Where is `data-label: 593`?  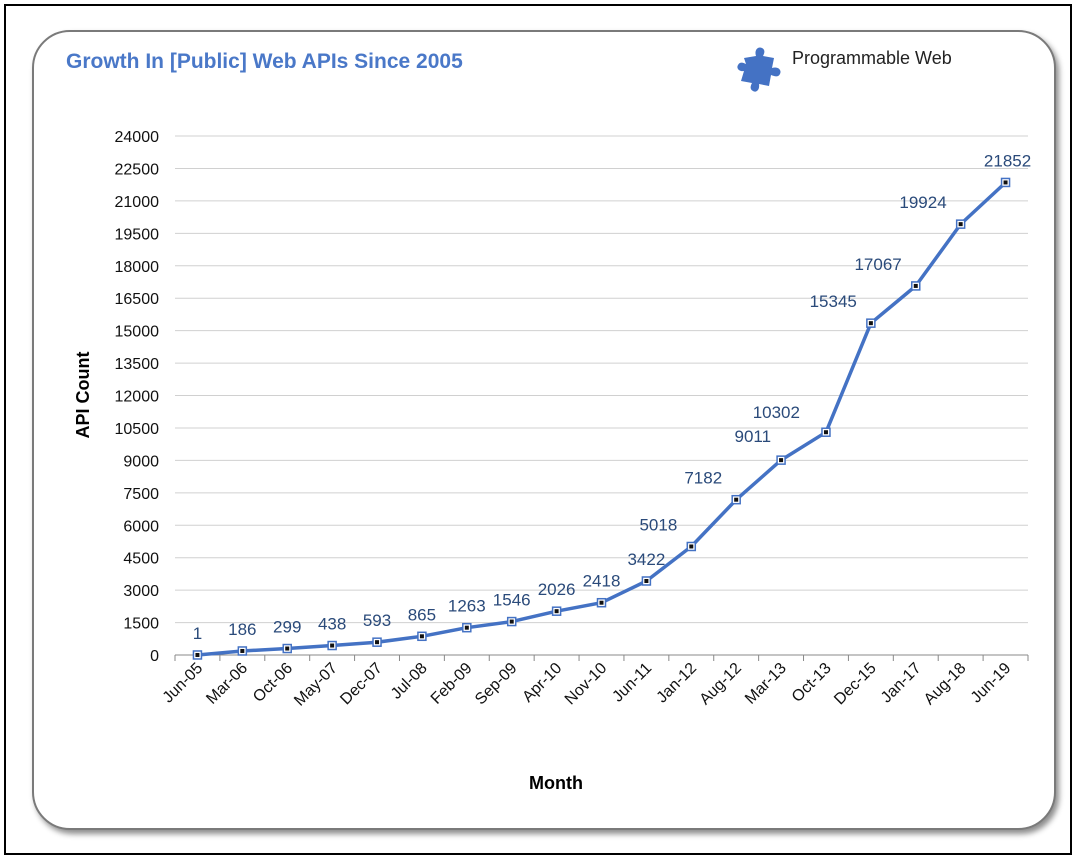 data-label: 593 is located at coordinates (377, 620).